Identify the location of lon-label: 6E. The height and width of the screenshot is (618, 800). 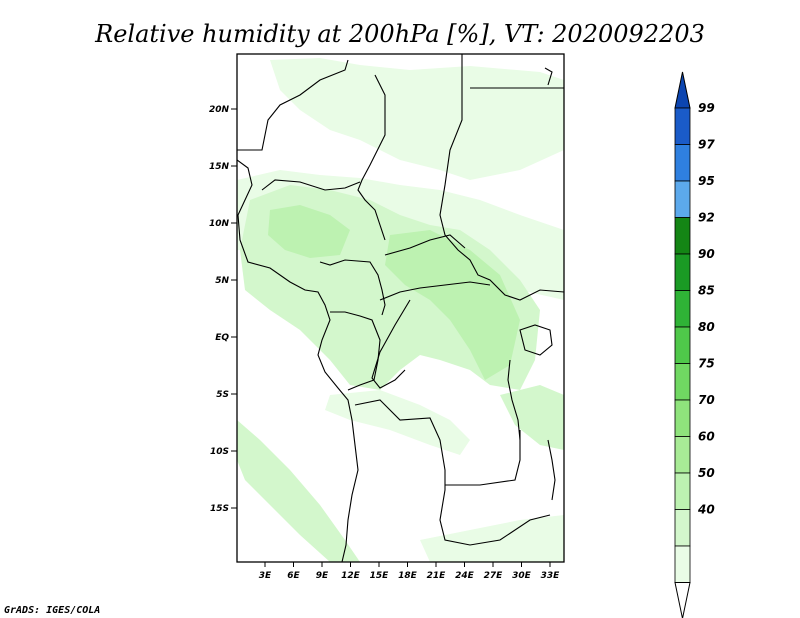
(293, 576).